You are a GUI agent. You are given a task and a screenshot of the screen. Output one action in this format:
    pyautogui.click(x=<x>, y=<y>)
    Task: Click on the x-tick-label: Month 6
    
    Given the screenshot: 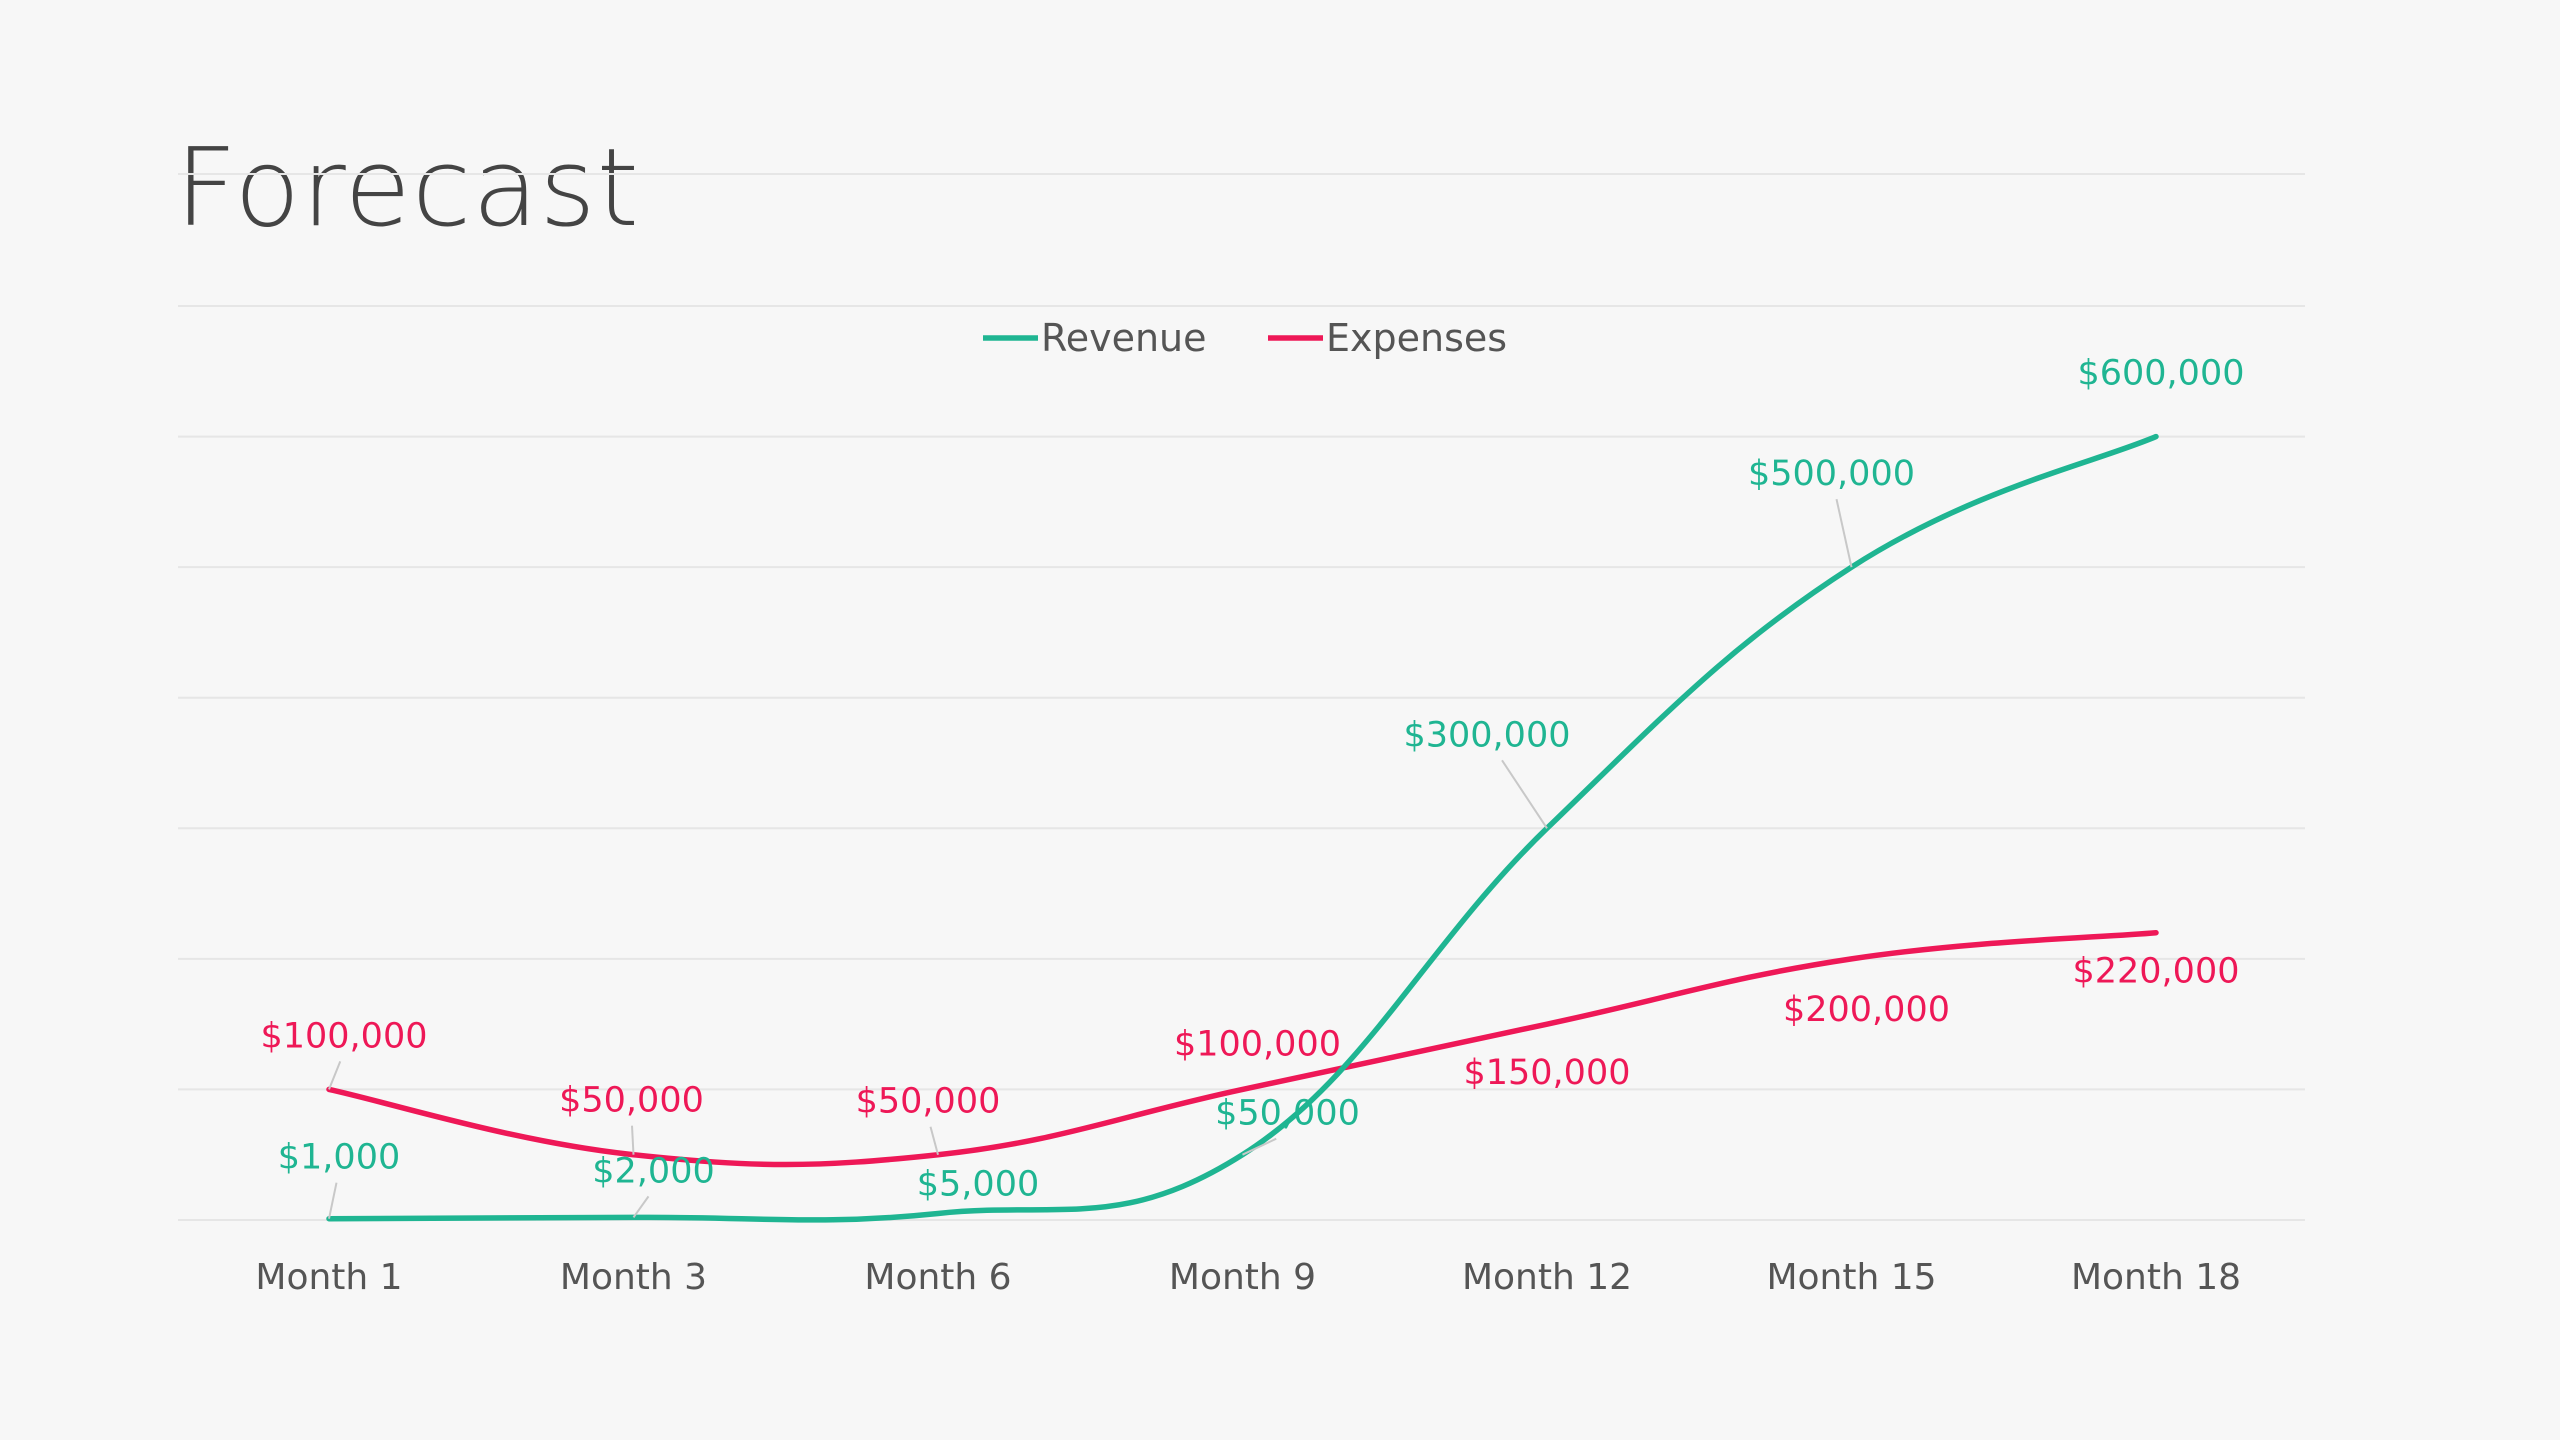 What is the action you would take?
    pyautogui.click(x=937, y=1277)
    